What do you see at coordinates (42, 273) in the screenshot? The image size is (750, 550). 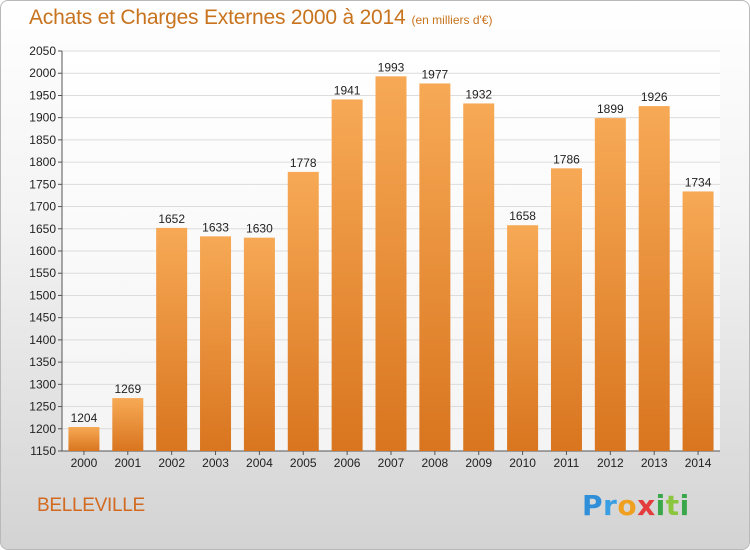 I see `y-tick-label: 1550` at bounding box center [42, 273].